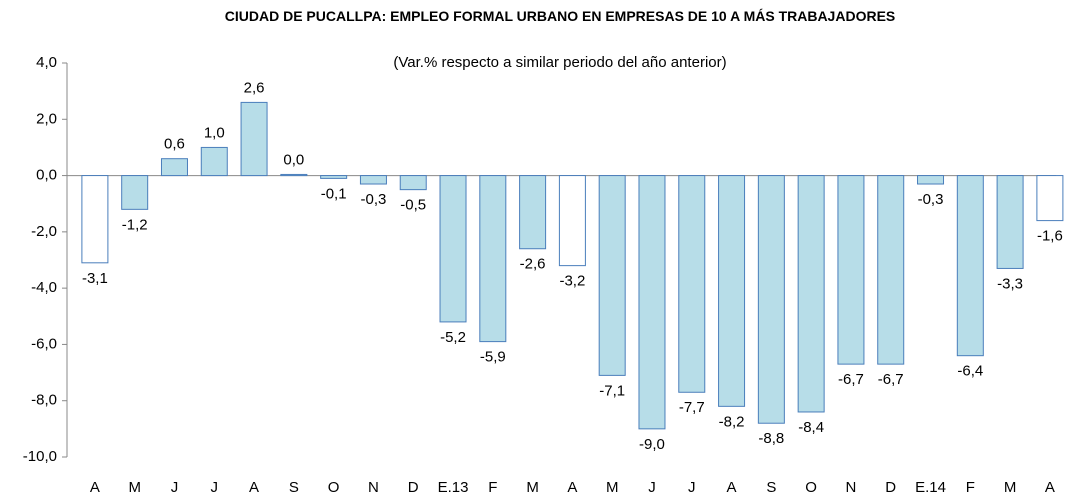  I want to click on value-label: -8,4, so click(811, 427).